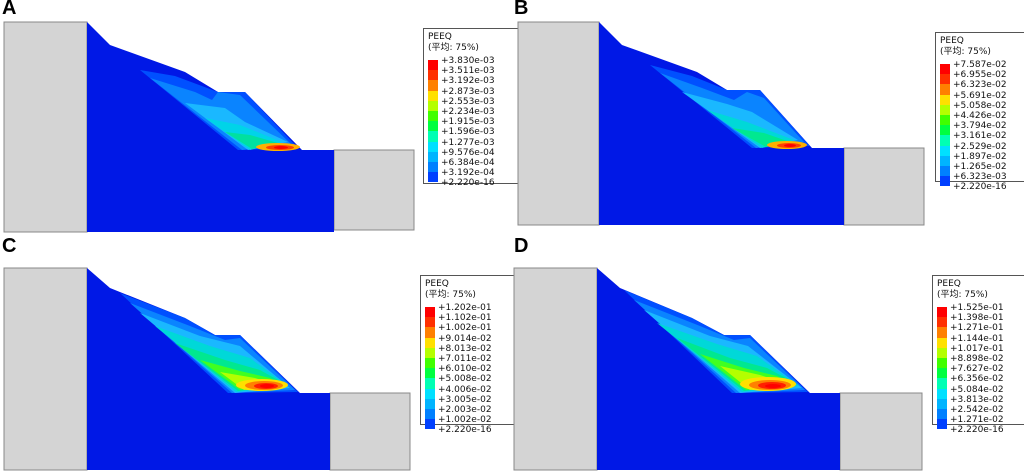 The image size is (1024, 475). I want to click on legend-value: +6.384e-04, so click(468, 162).